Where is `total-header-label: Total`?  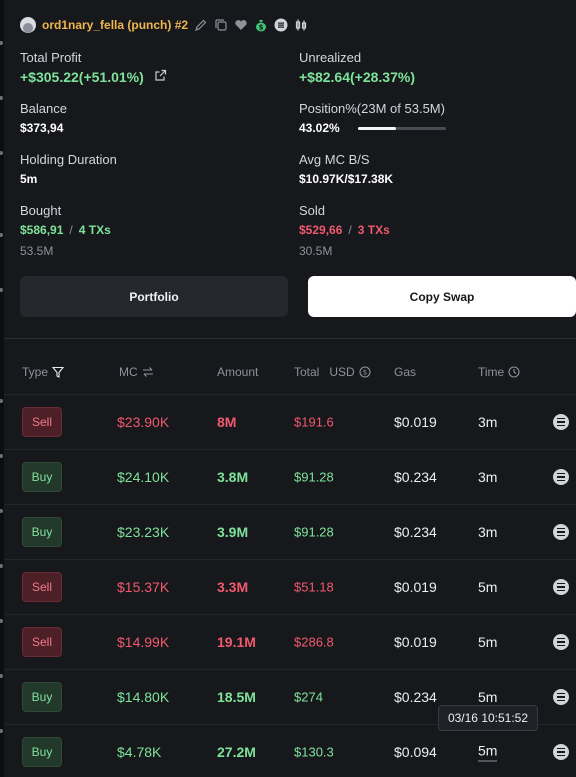 total-header-label: Total is located at coordinates (307, 372).